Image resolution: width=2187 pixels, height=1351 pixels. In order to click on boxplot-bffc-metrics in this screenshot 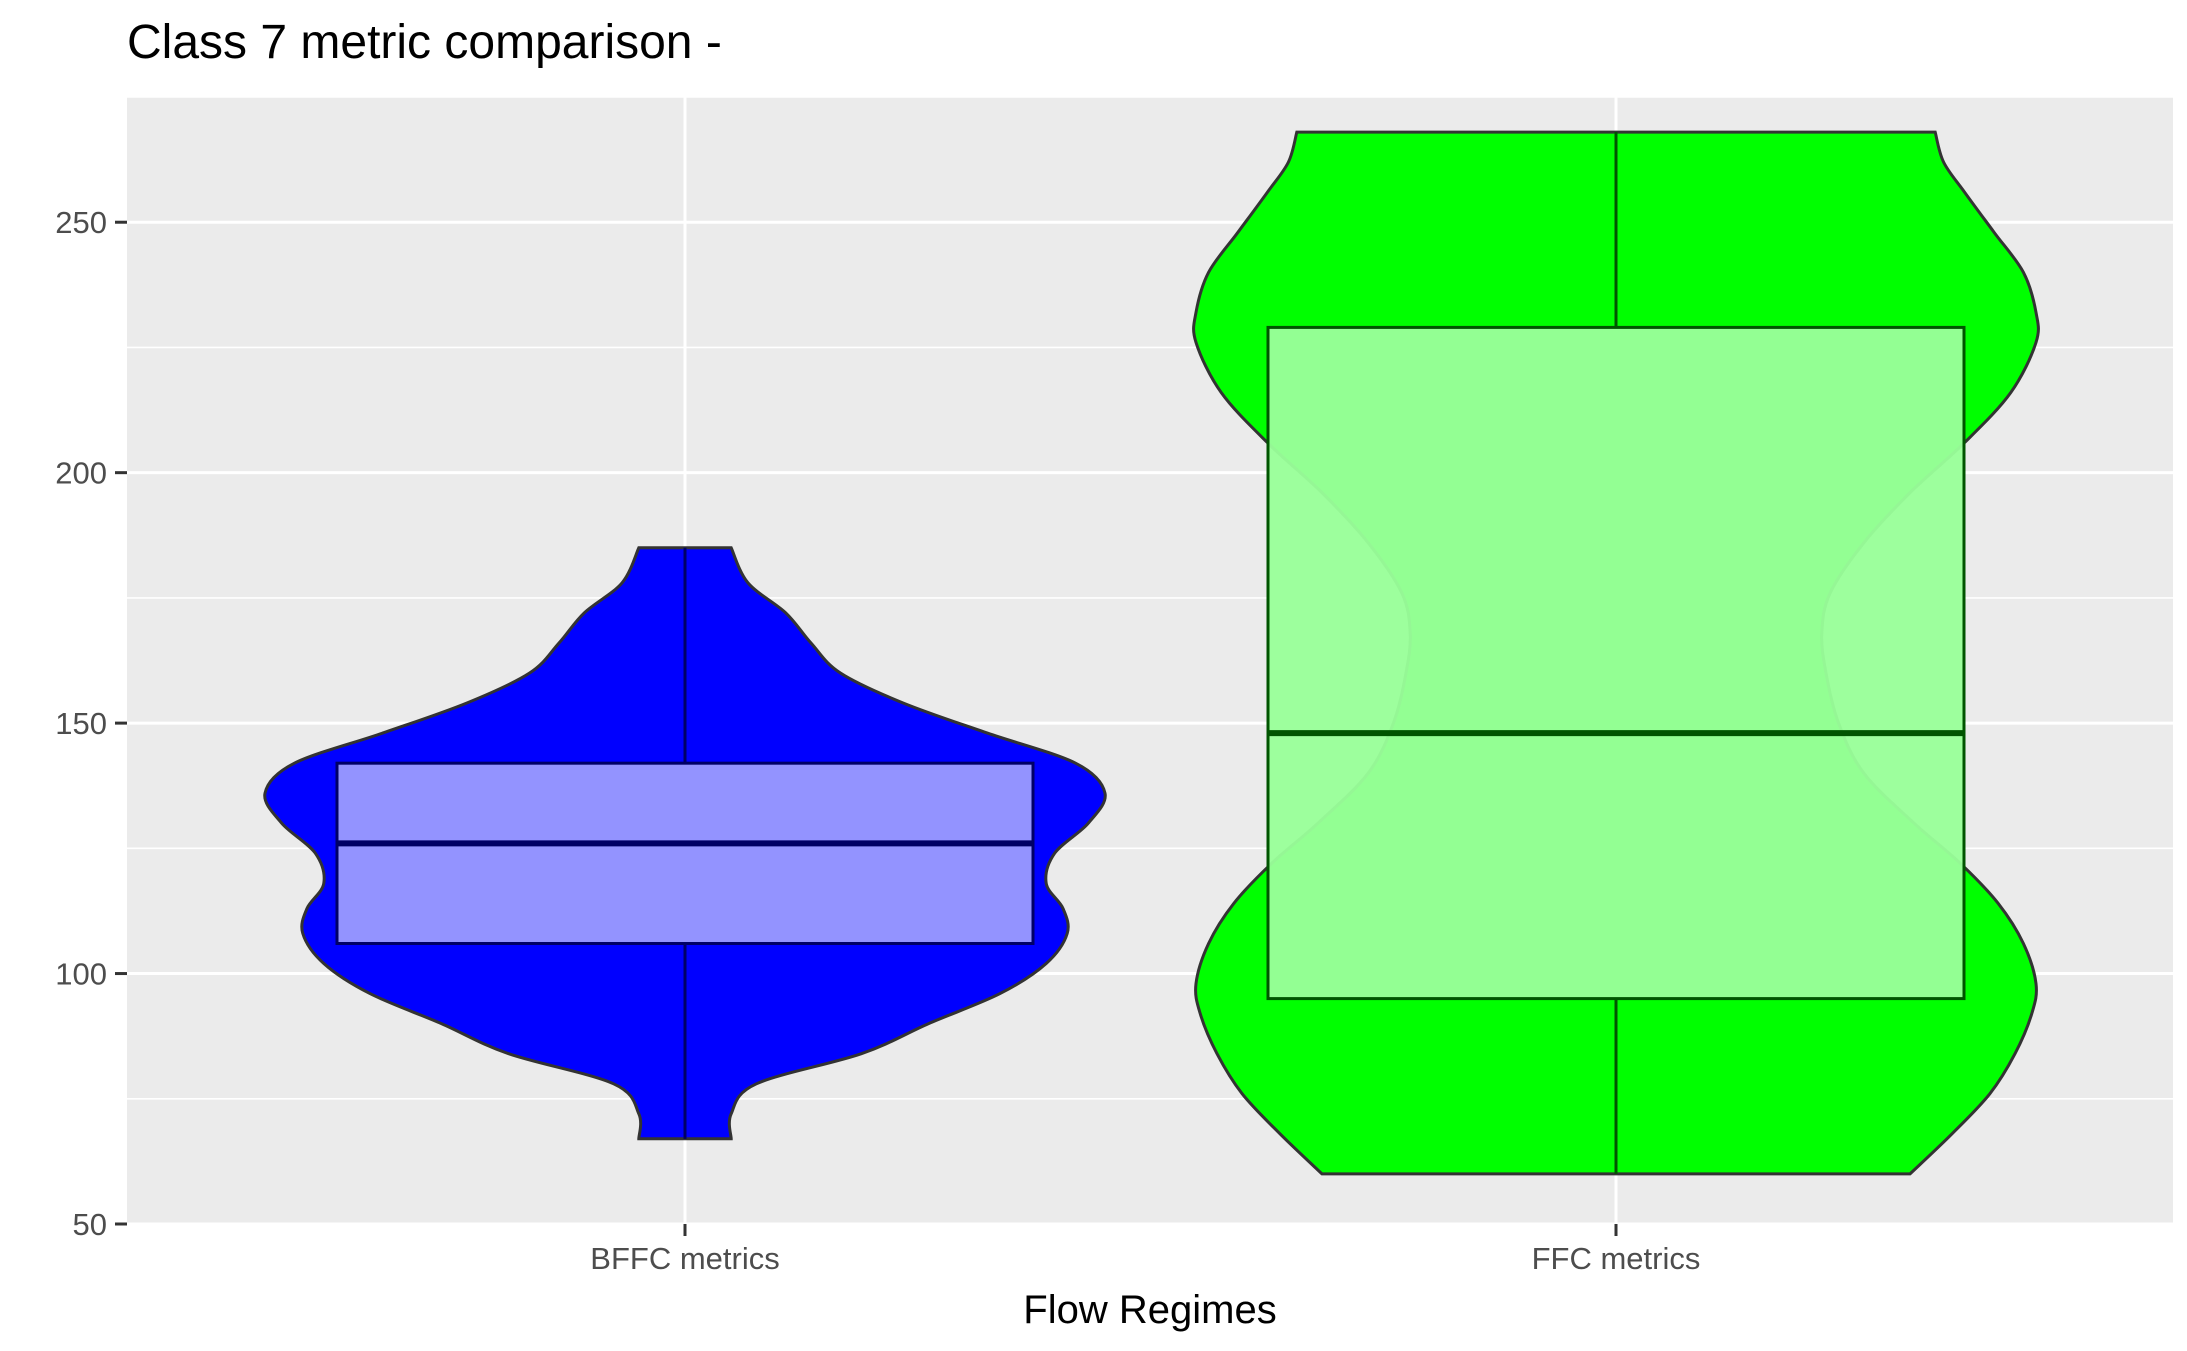, I will do `click(685, 843)`.